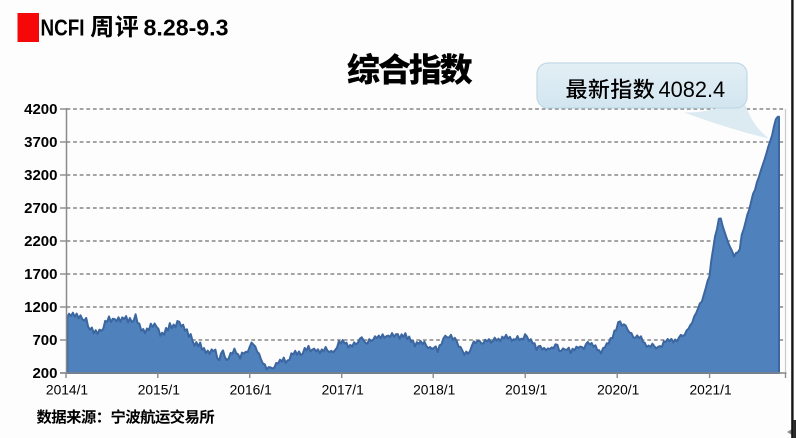 The image size is (796, 438). I want to click on svg-text: 2200, so click(40, 241).